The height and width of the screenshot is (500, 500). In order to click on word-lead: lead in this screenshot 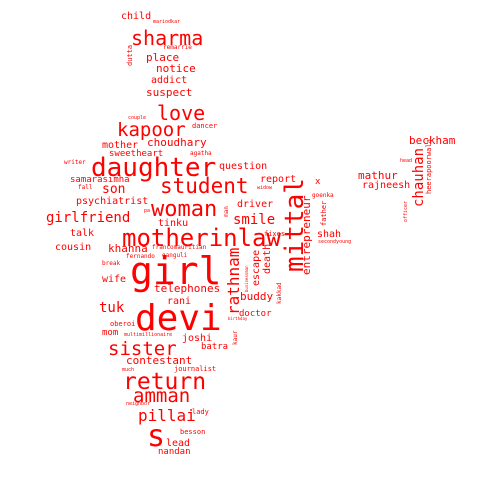, I will do `click(178, 443)`.